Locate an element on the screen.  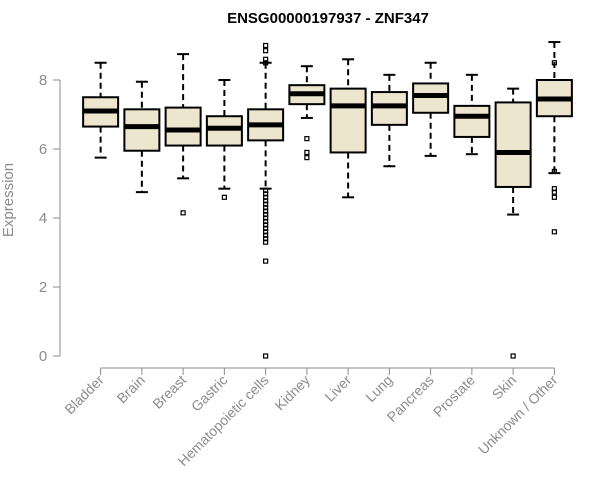
box-pancreas is located at coordinates (431, 109).